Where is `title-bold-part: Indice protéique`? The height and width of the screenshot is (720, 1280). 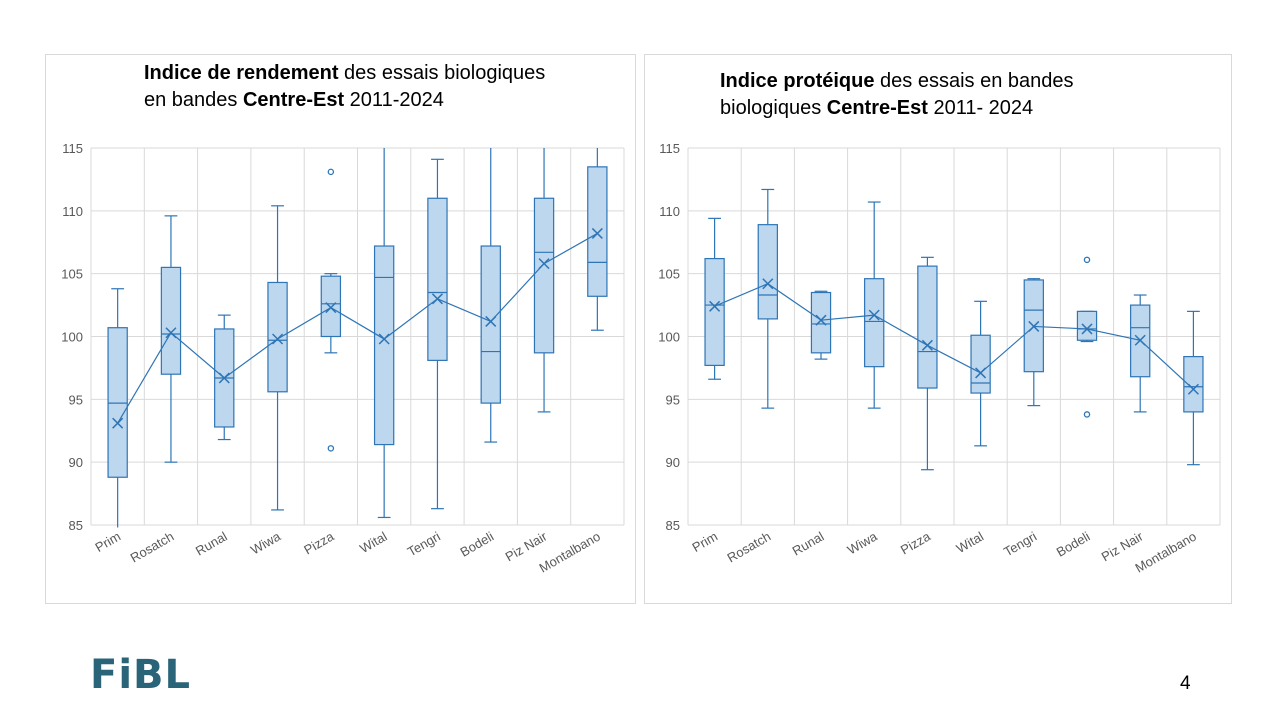
title-bold-part: Indice protéique is located at coordinates (797, 81).